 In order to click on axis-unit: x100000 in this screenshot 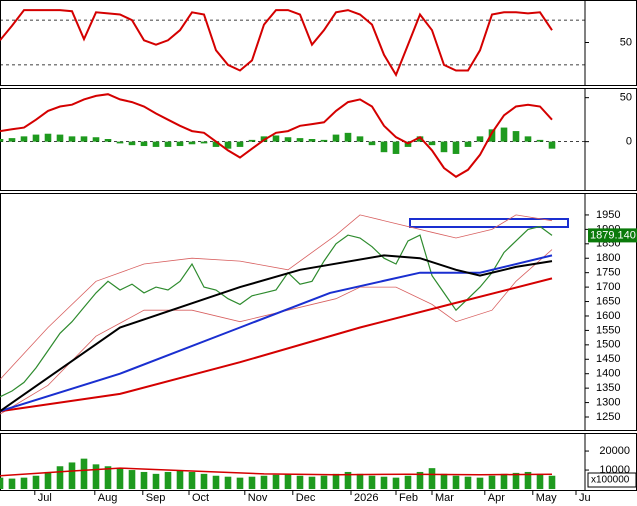, I will do `click(610, 480)`.